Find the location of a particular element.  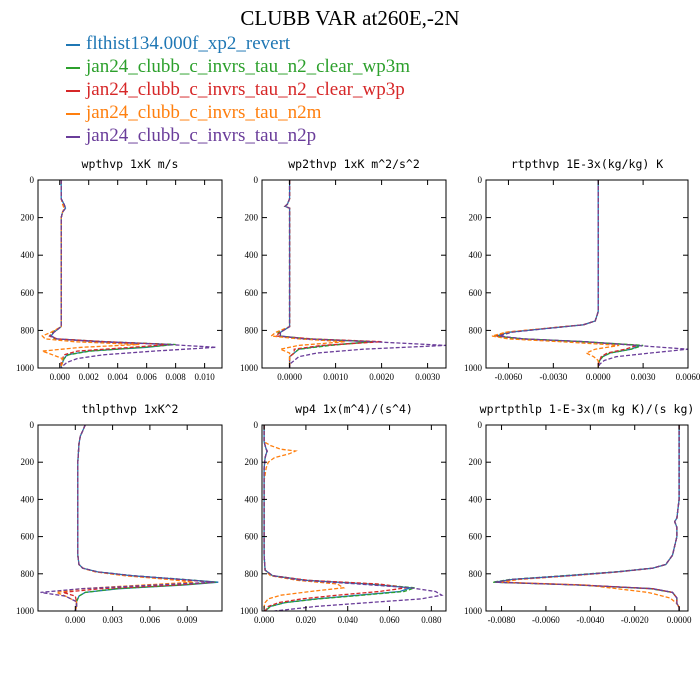

x-tick-label: 0.0020 is located at coordinates (381, 377).